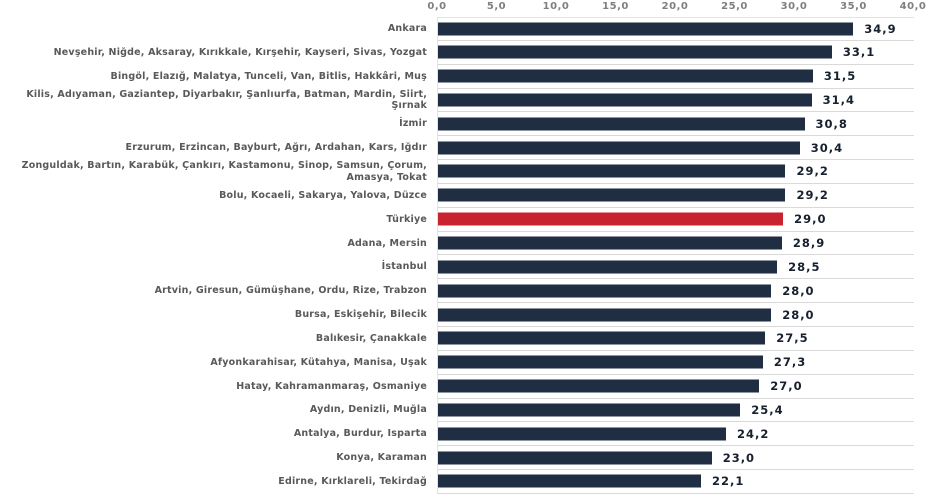 Image resolution: width=950 pixels, height=500 pixels. What do you see at coordinates (368, 410) in the screenshot?
I see `category-label: Aydın, Denizli, Muğla` at bounding box center [368, 410].